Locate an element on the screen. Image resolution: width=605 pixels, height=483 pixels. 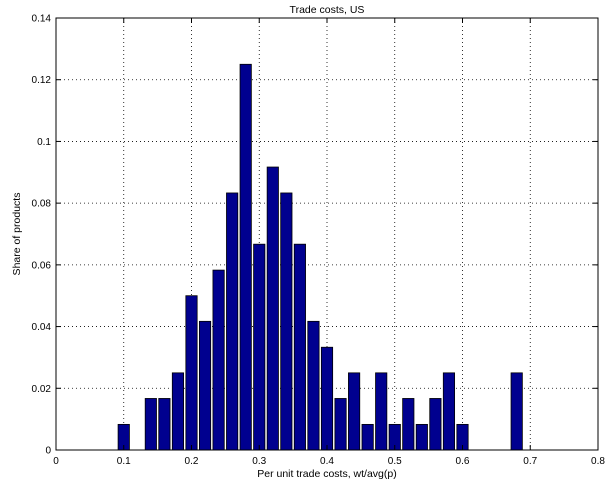
y-tick-label: 0 is located at coordinates (48, 451).